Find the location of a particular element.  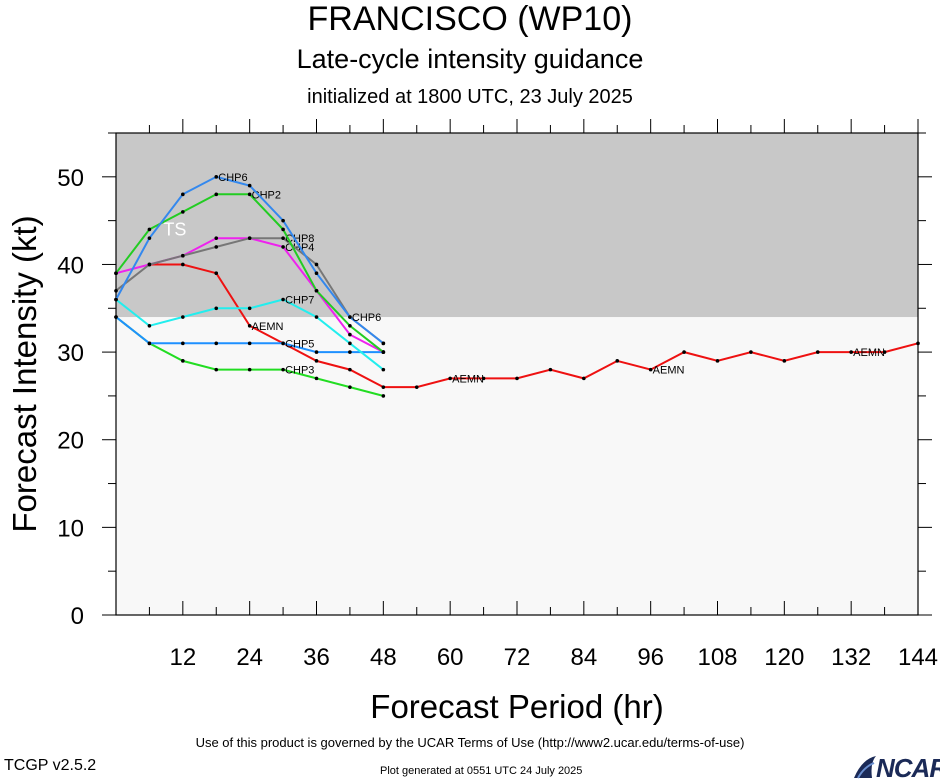

series-aemn: AEMN AEMN AEMN AEMN is located at coordinates (533, 325).